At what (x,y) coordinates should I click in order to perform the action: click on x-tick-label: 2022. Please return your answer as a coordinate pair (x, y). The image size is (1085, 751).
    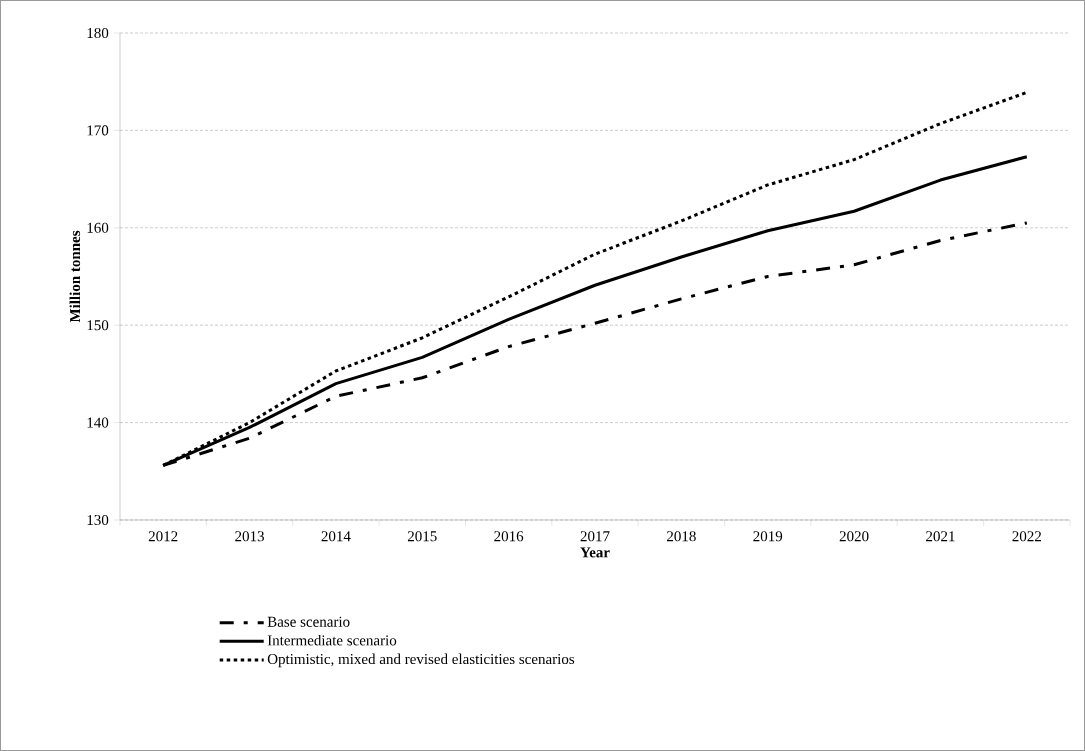
    Looking at the image, I should click on (1026, 536).